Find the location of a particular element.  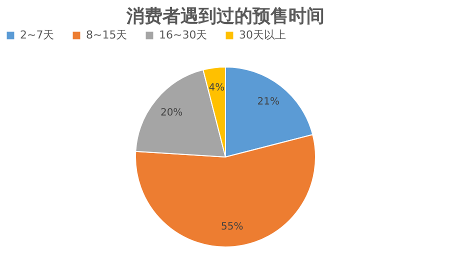

data-label: 20% is located at coordinates (171, 112).